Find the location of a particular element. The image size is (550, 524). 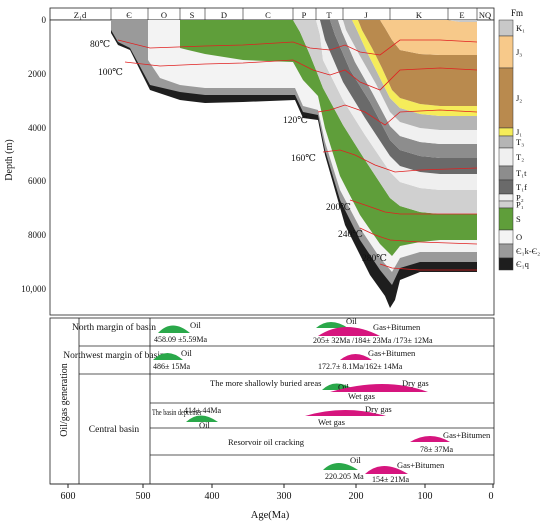

depth-tick-label: 2000 is located at coordinates (37, 74).